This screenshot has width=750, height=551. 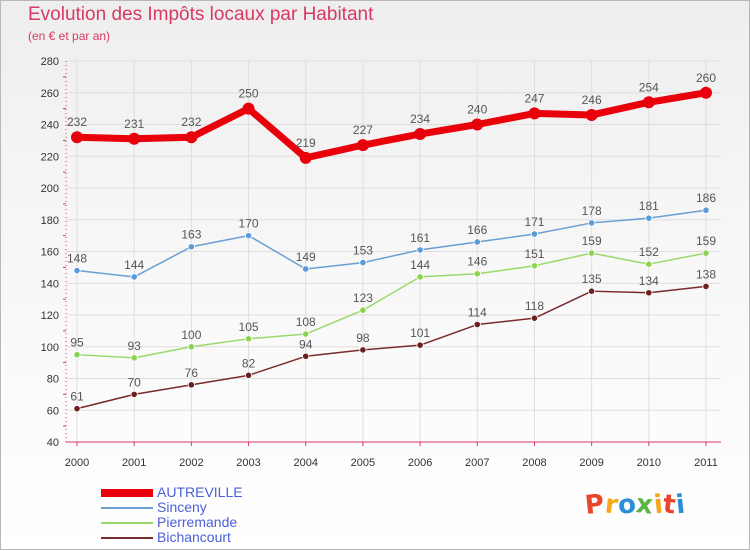 I want to click on data-label-bichancourt: 61, so click(x=77, y=397).